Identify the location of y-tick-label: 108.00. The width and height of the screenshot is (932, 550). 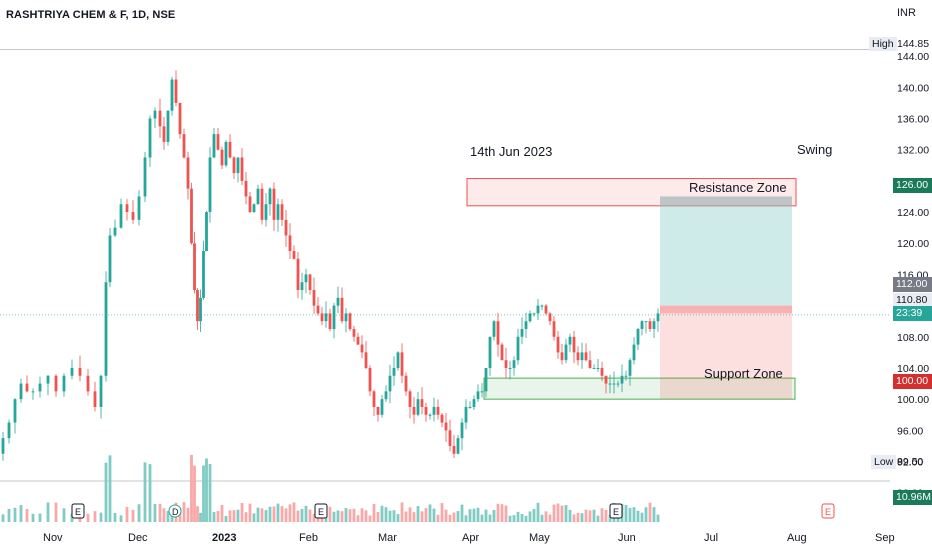
(913, 338).